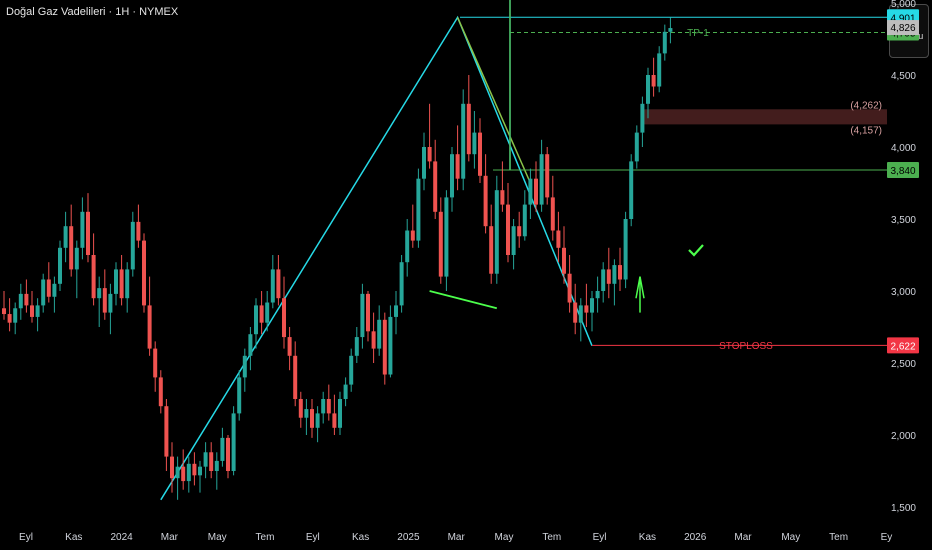 The image size is (932, 550). Describe the element at coordinates (903, 76) in the screenshot. I see `y-tick-label: 4,500` at that location.